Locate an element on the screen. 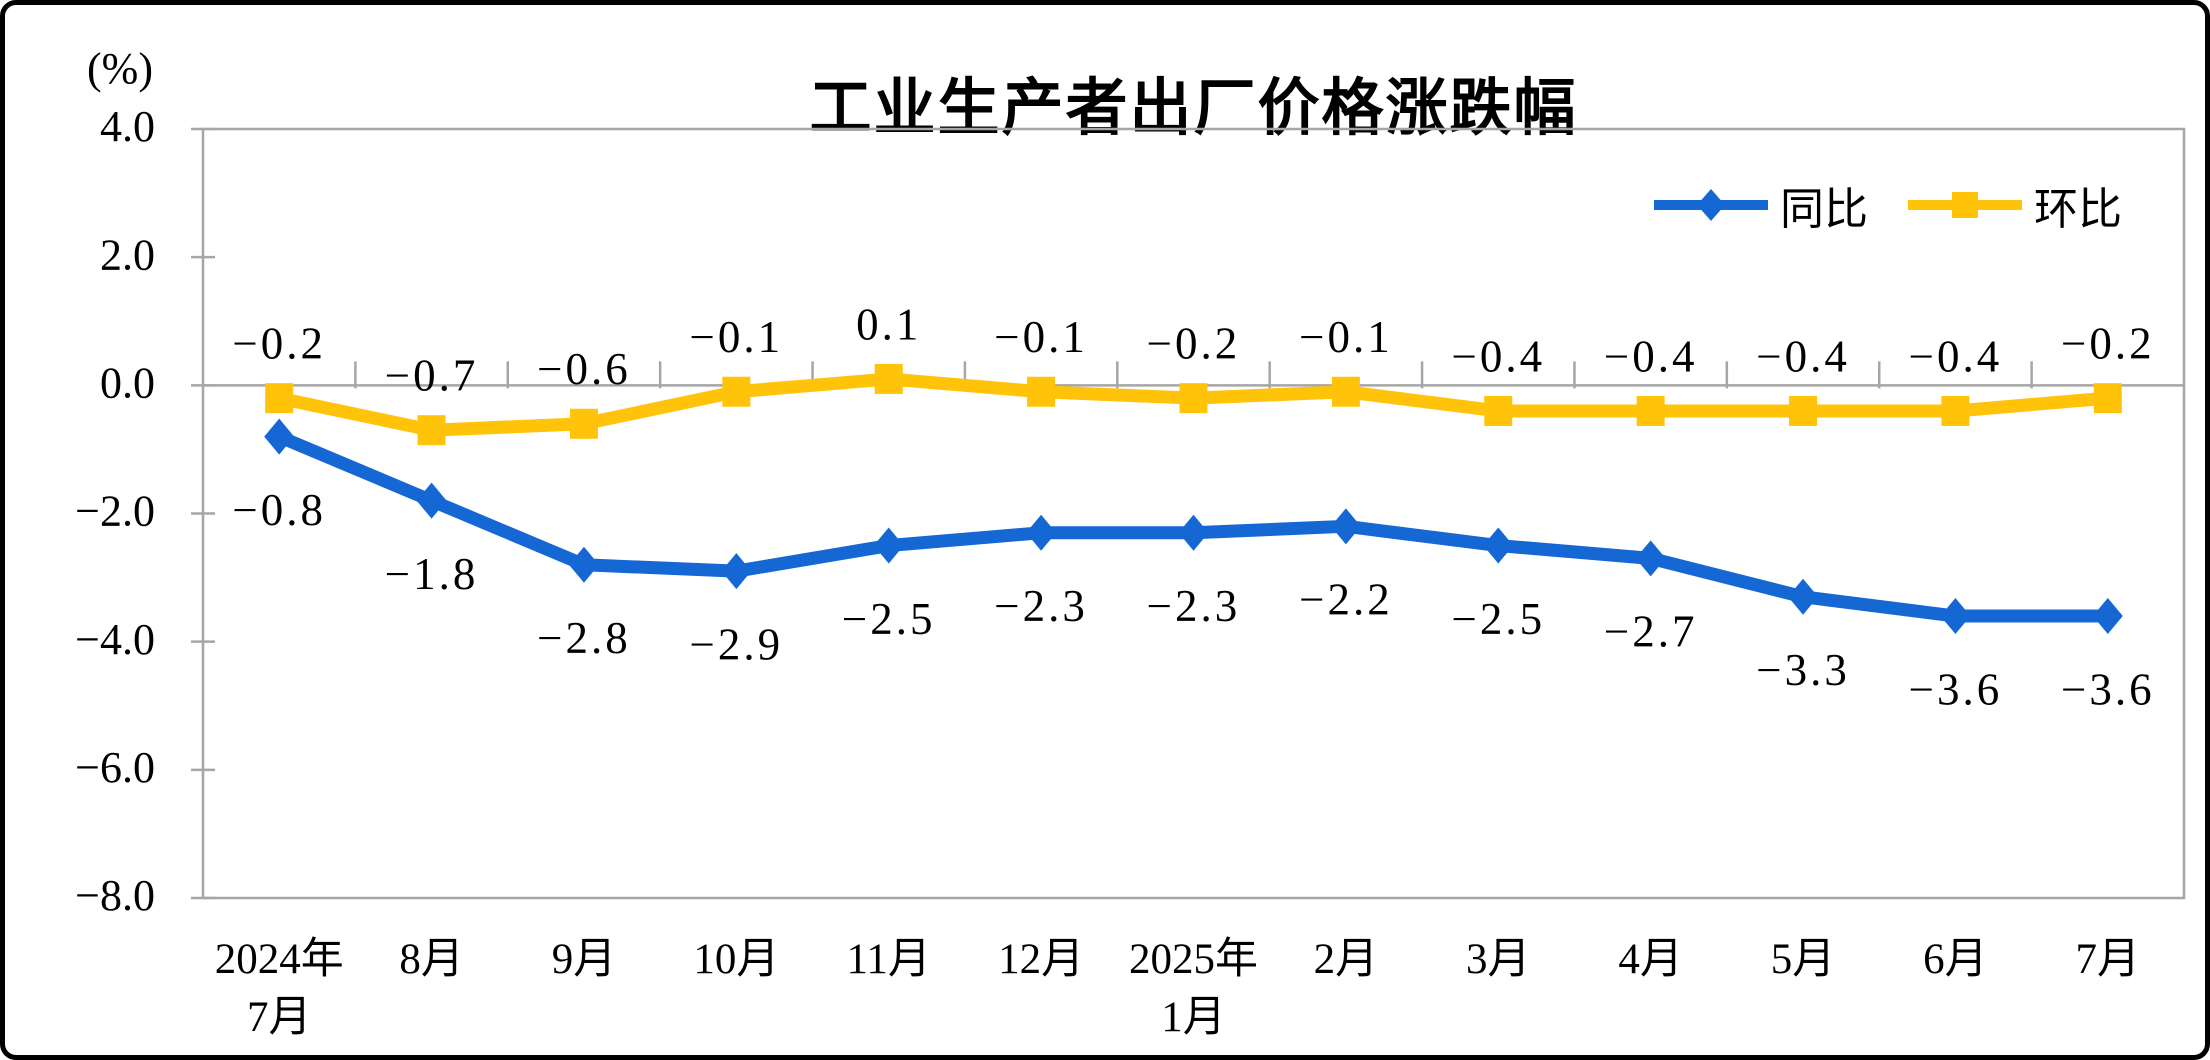  data-label-yoy: −2.7 is located at coordinates (1651, 632).